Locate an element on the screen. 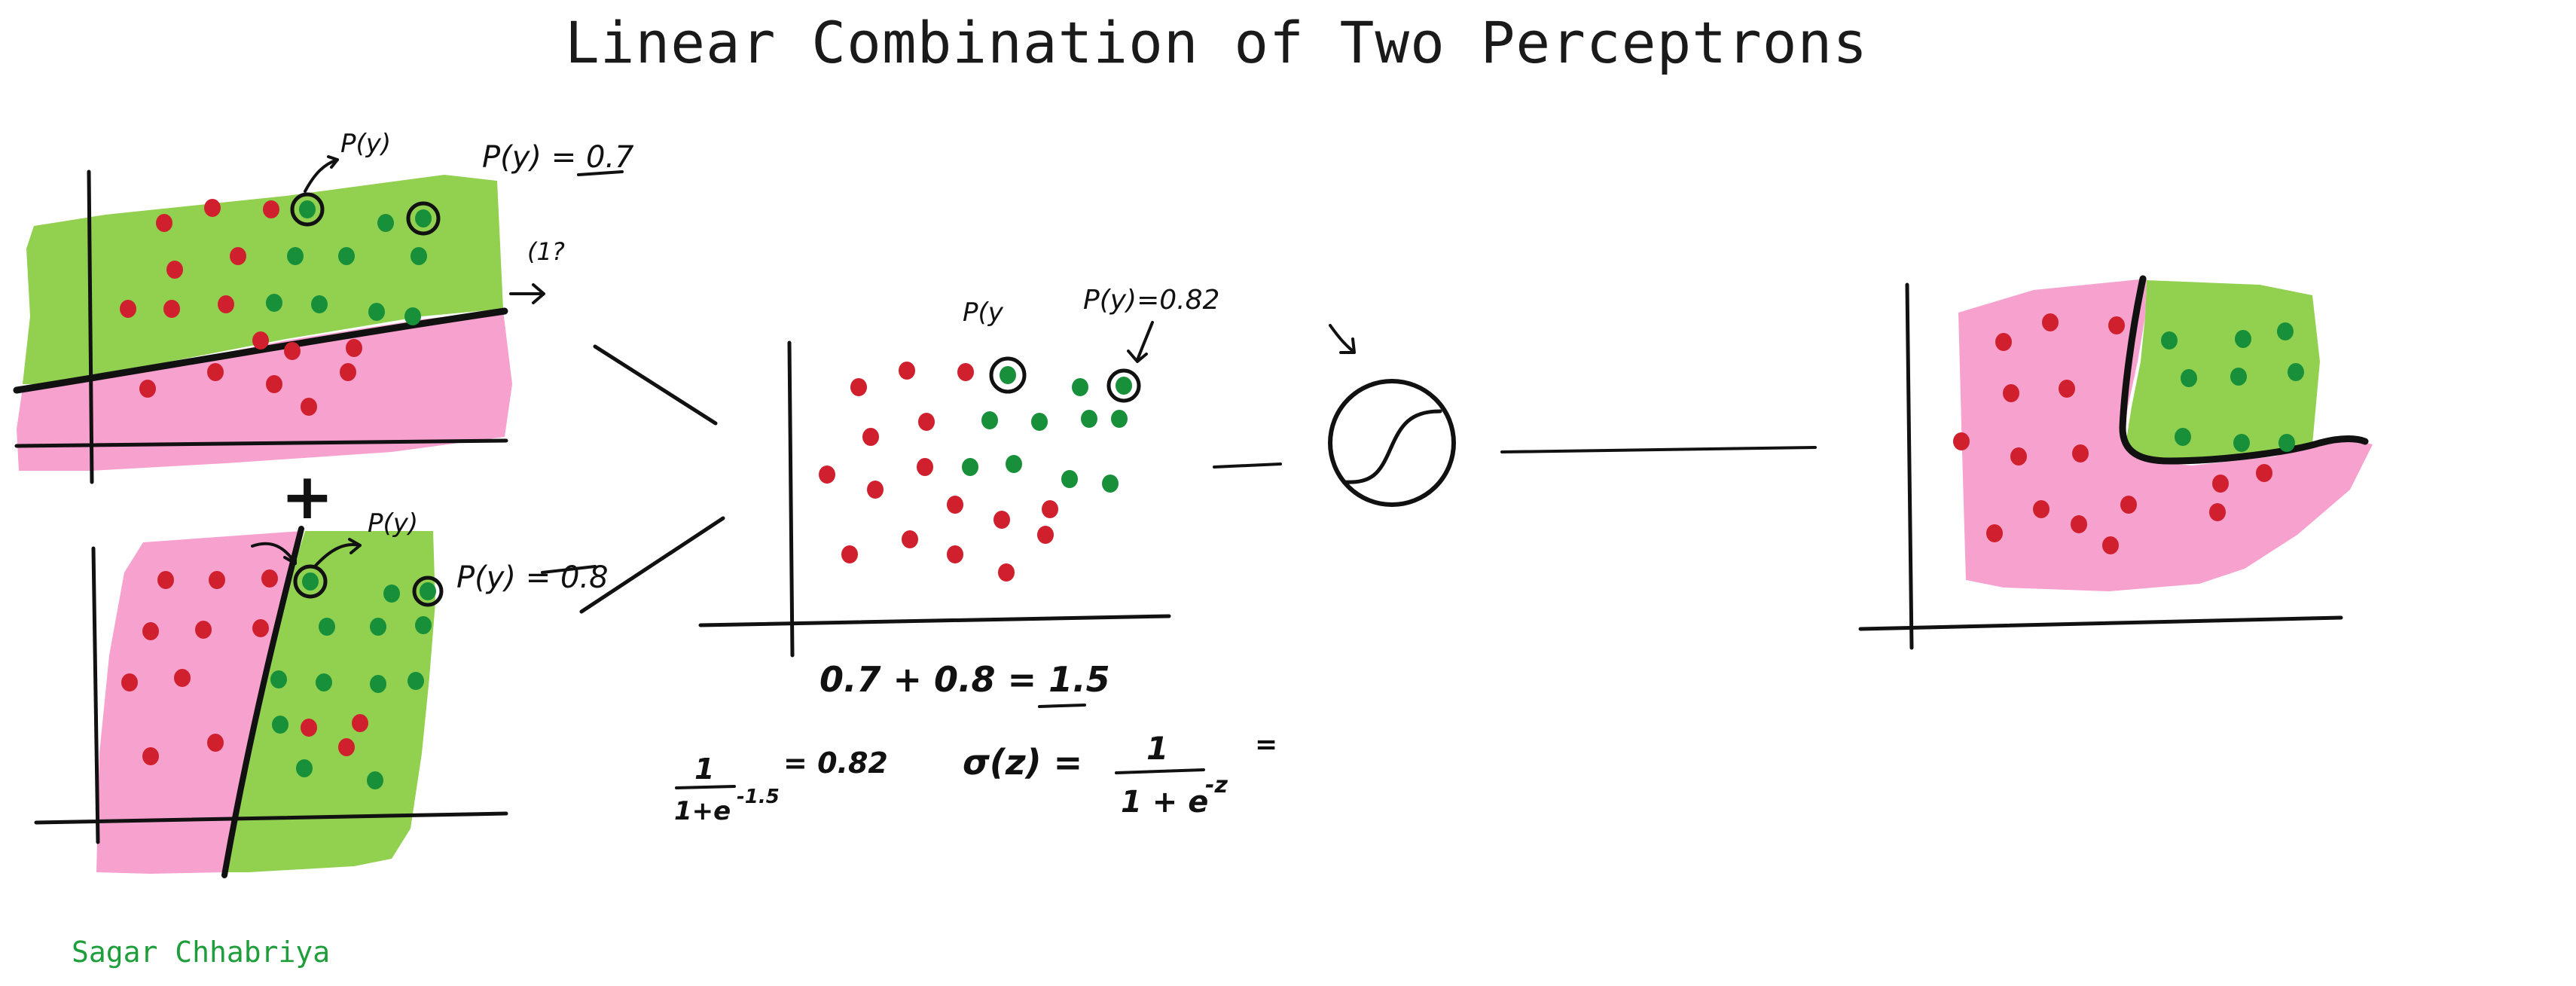 This screenshot has width=2576, height=986. panel-top-edge-label: (1? is located at coordinates (546, 252).